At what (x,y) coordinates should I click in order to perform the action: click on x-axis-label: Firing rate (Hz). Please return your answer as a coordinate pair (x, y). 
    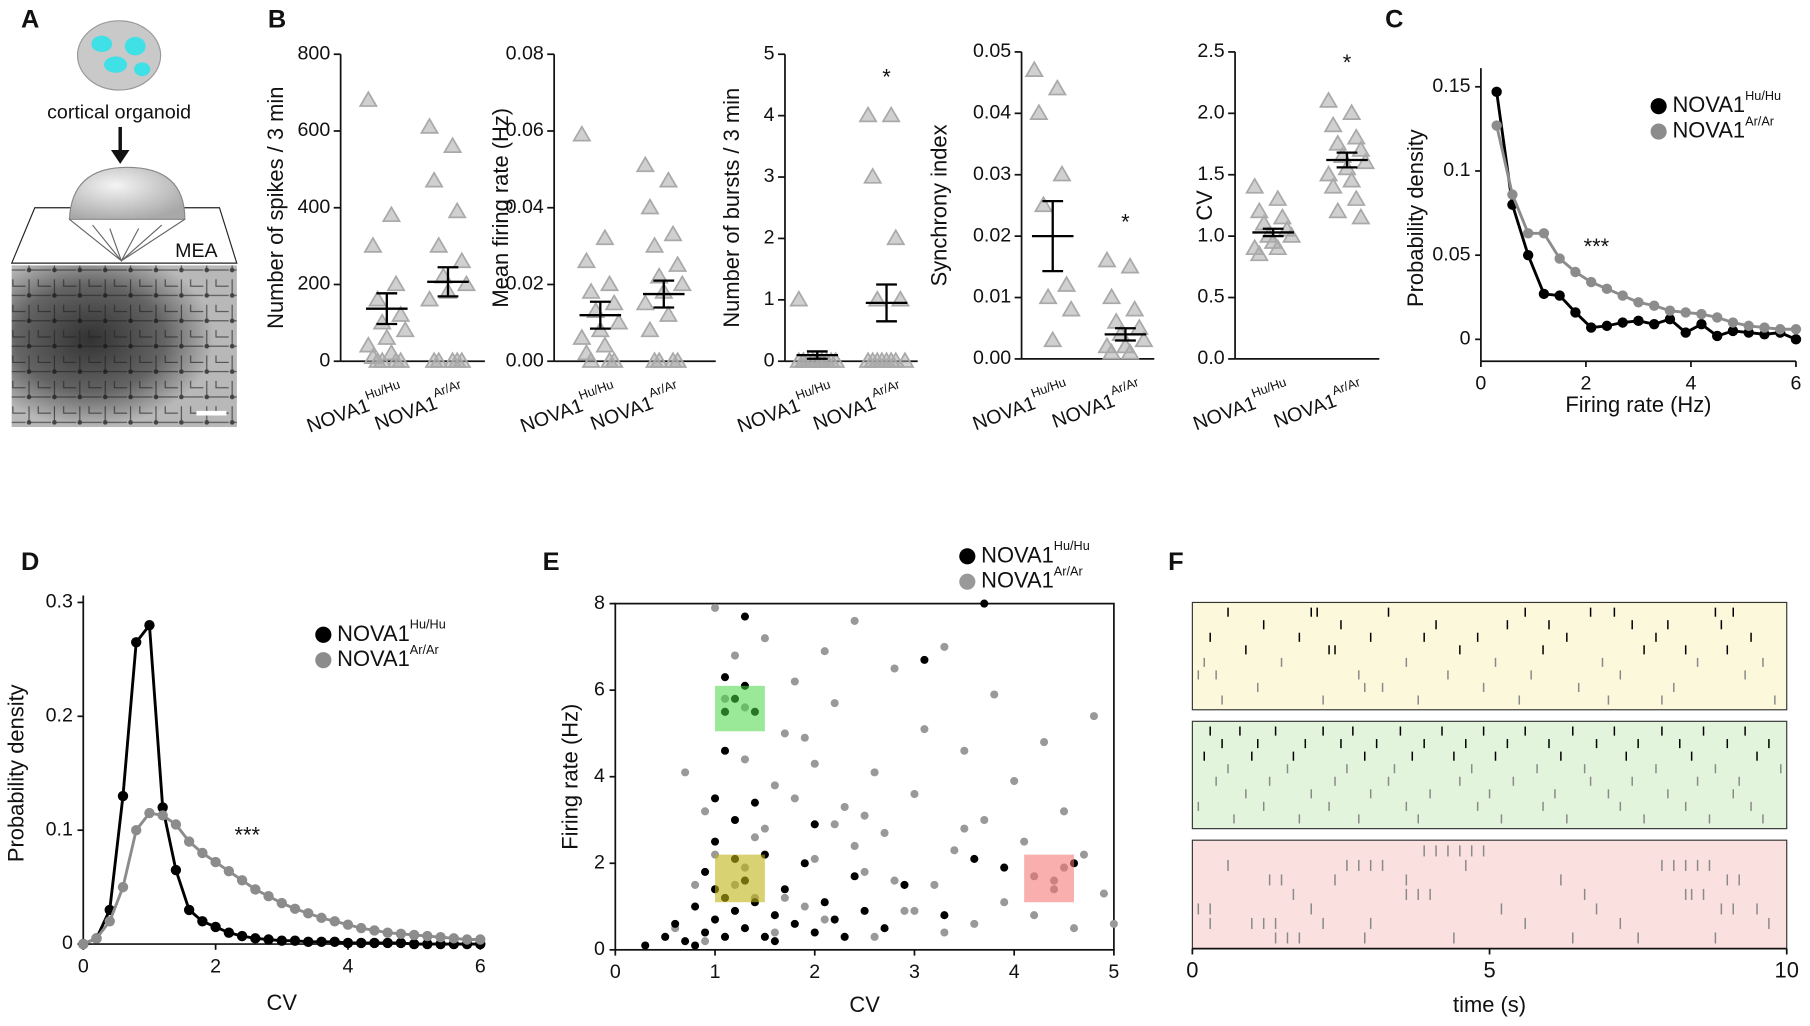
    Looking at the image, I should click on (1638, 404).